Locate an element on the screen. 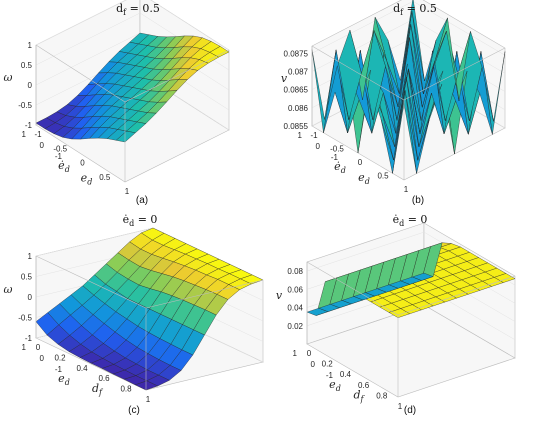 This screenshot has width=550, height=427. z-tick-label: 0.086 is located at coordinates (298, 108).